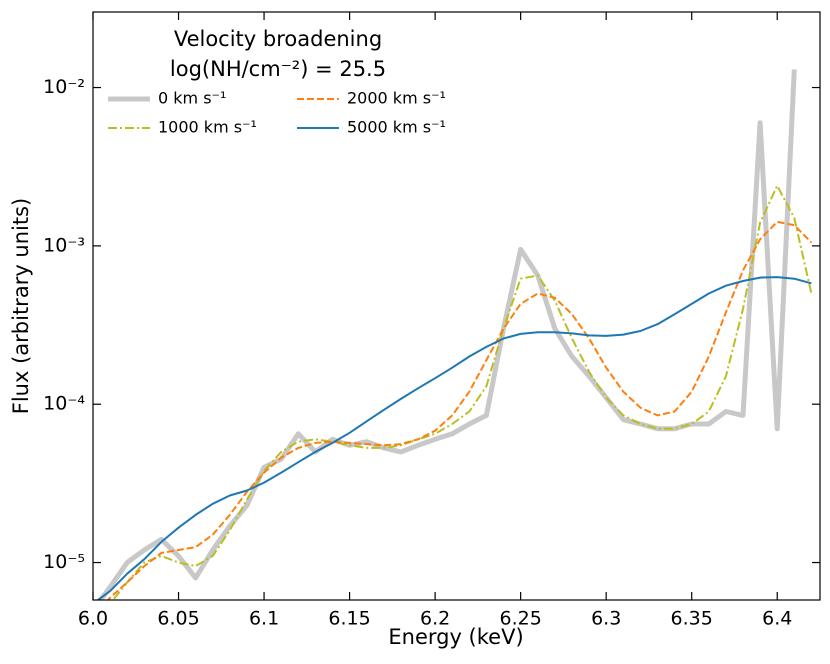 This screenshot has width=830, height=664. What do you see at coordinates (64, 404) in the screenshot?
I see `y-tick-label: 10⁻⁴` at bounding box center [64, 404].